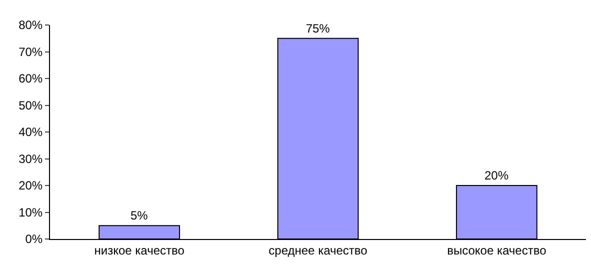 The image size is (591, 279). What do you see at coordinates (30, 159) in the screenshot?
I see `y-tick-label: 30%` at bounding box center [30, 159].